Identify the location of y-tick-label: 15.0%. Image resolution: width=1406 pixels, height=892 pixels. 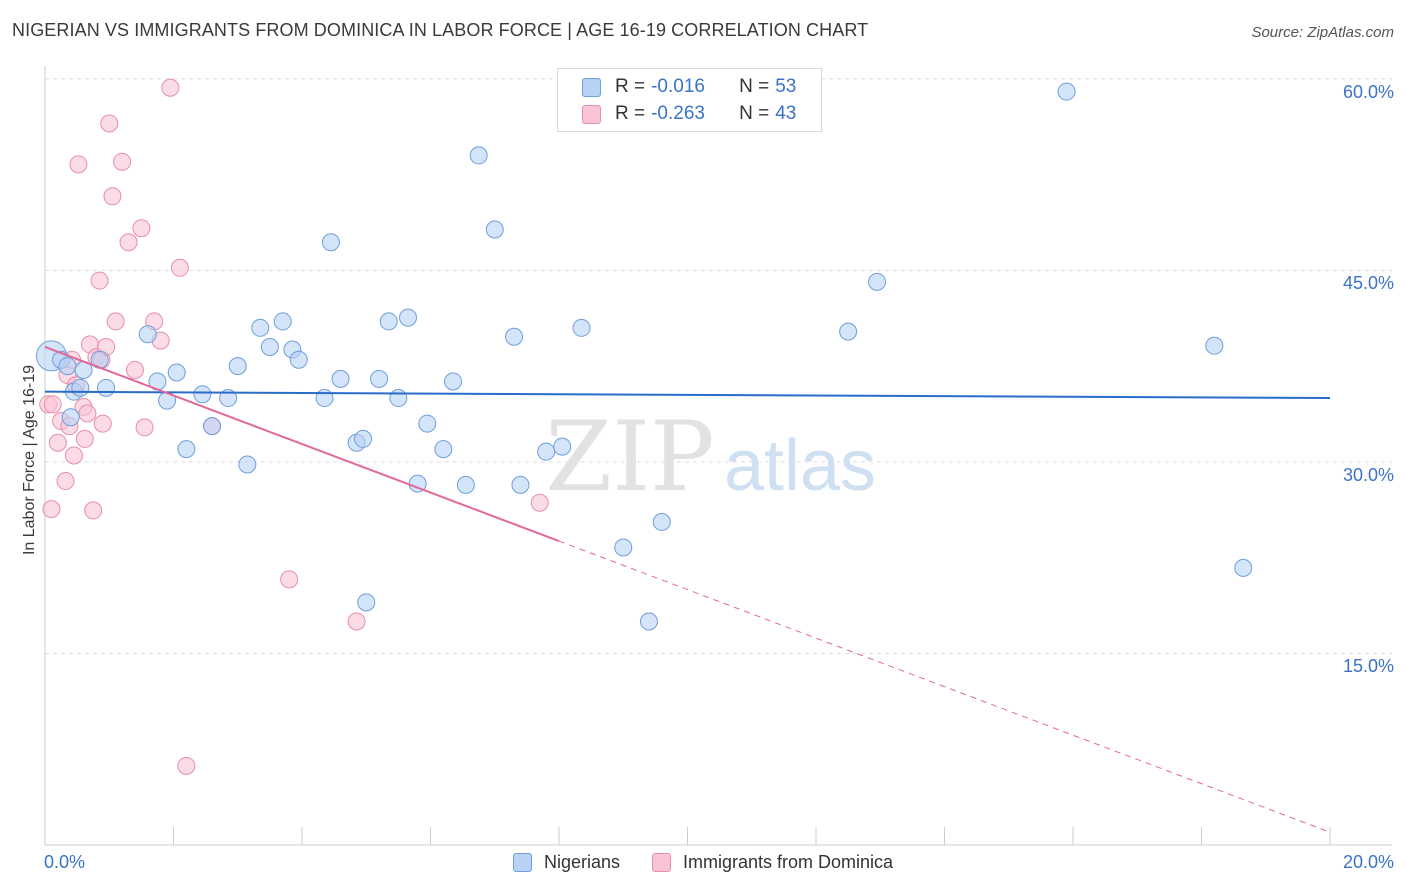
(1368, 666).